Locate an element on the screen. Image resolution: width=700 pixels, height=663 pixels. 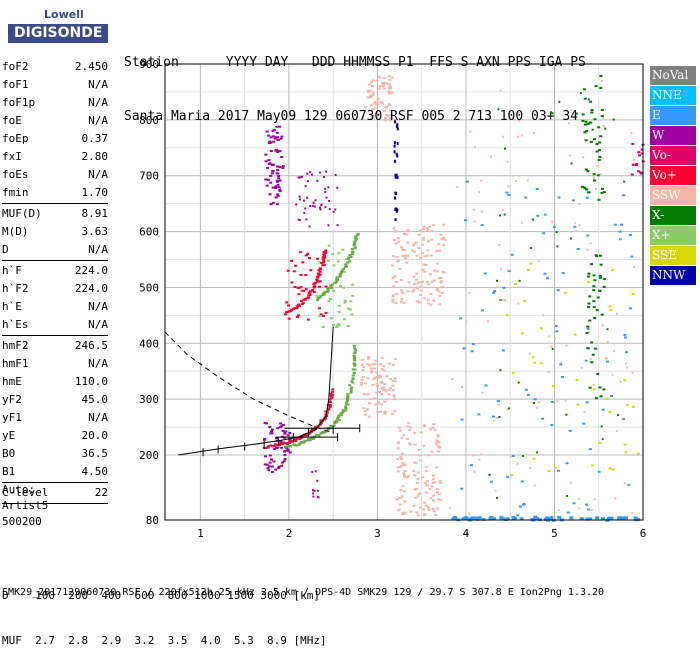
muf-value: 5.3 is located at coordinates (243, 640).